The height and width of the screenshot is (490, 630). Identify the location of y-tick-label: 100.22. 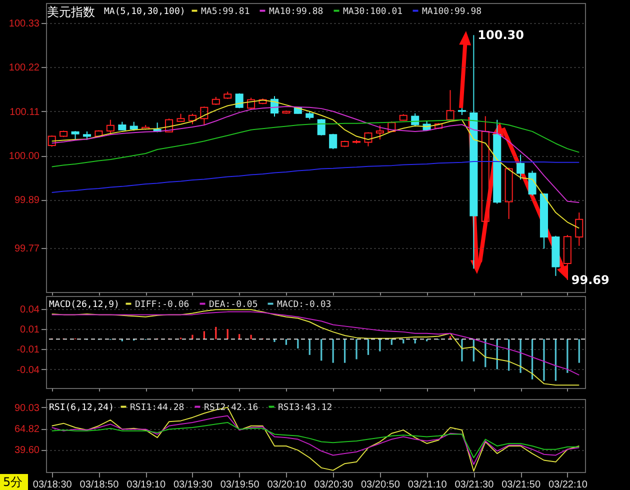
(24, 68).